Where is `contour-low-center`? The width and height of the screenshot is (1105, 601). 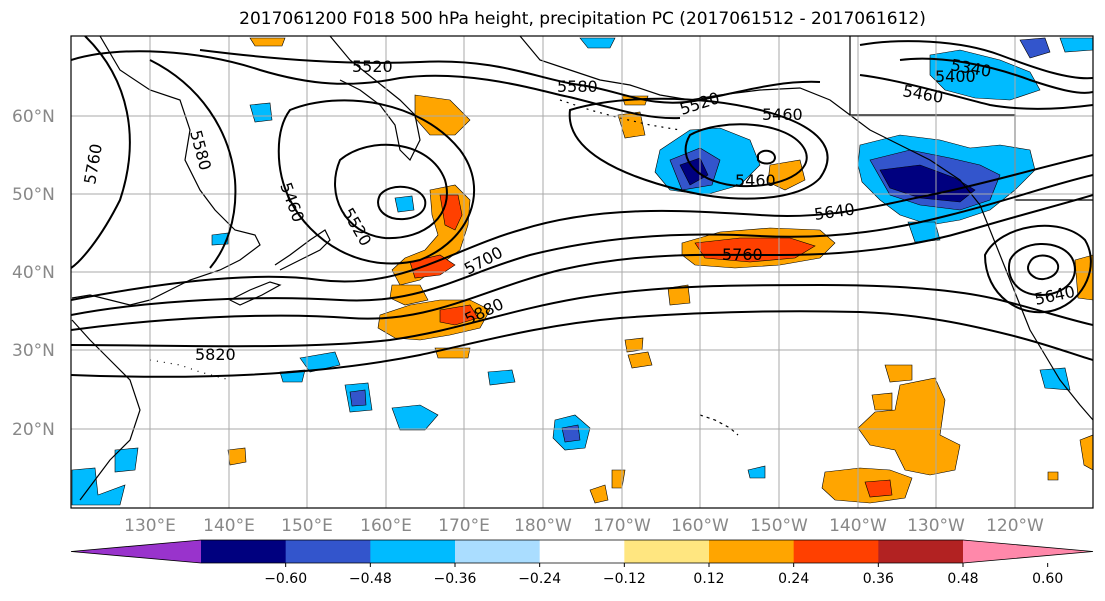 contour-low-center is located at coordinates (402, 202).